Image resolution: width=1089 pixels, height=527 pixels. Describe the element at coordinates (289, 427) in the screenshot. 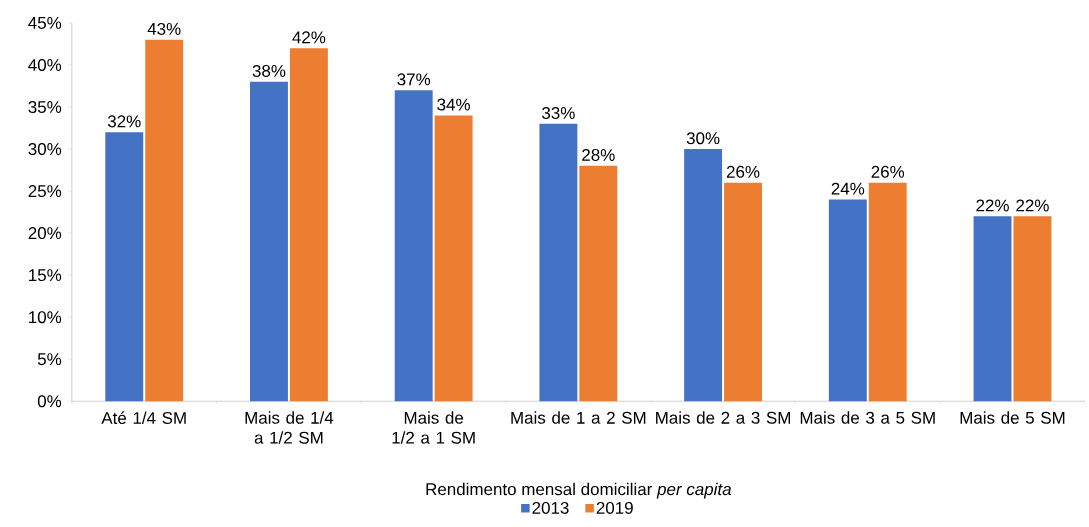

I see `x-tick-label: Mais de 1/4 a 1/2 SM` at that location.